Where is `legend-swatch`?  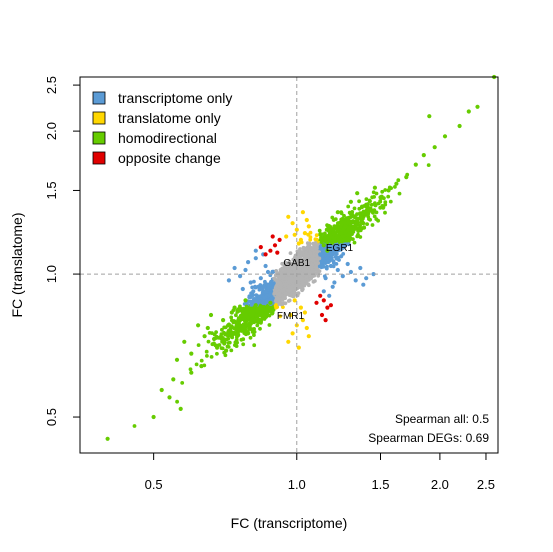 legend-swatch is located at coordinates (99, 118).